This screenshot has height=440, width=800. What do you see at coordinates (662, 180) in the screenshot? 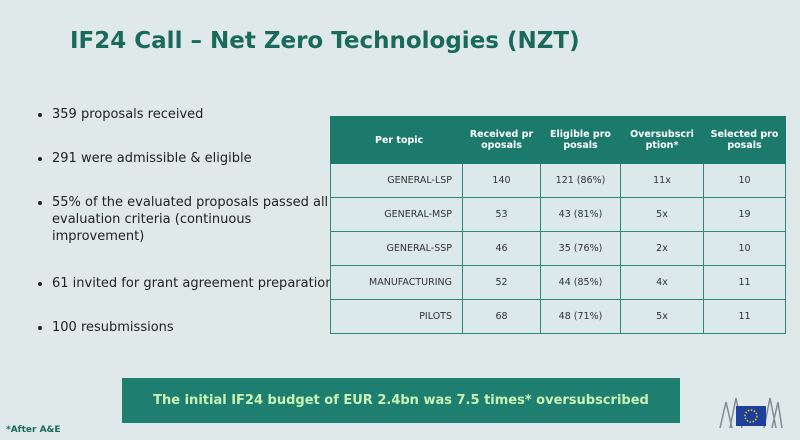
I see `table-cell: 11x` at bounding box center [662, 180].